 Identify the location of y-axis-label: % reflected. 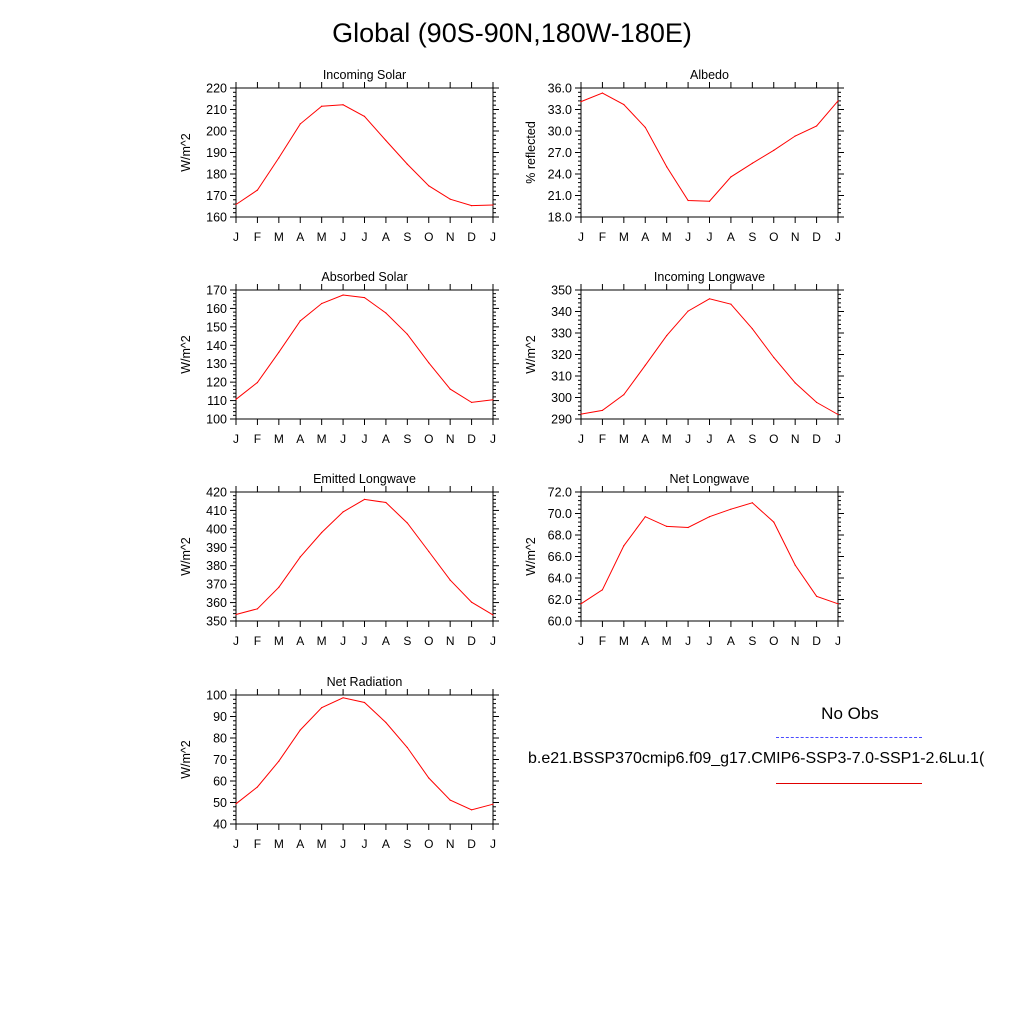
(531, 152).